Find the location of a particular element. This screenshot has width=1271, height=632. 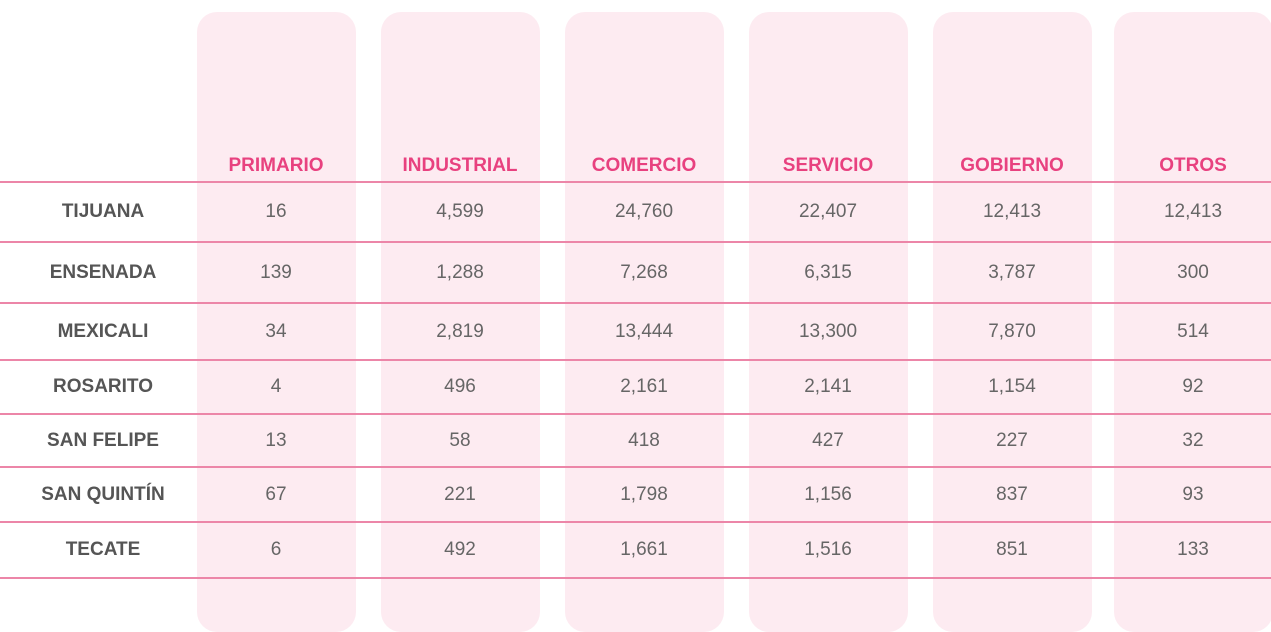

cell-value: 67 is located at coordinates (275, 495).